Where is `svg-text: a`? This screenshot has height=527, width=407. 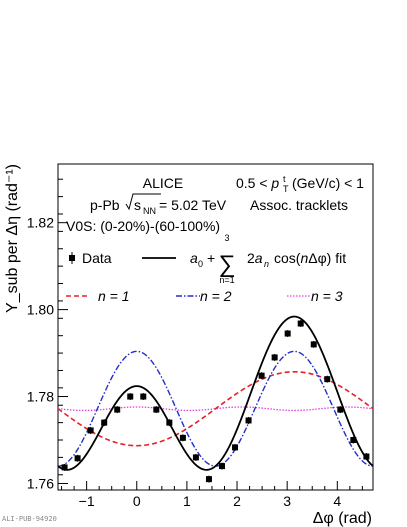 svg-text: a is located at coordinates (194, 258).